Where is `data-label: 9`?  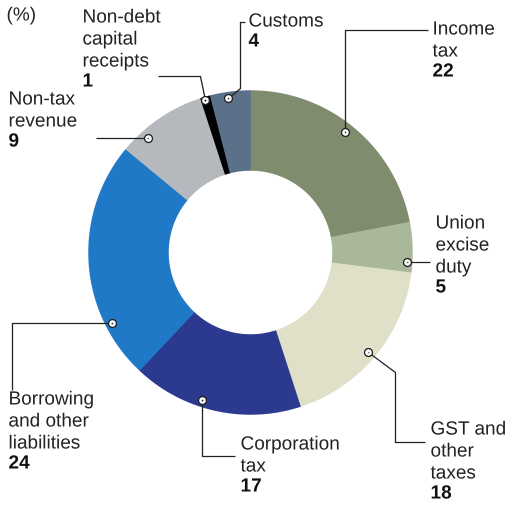 data-label: 9 is located at coordinates (14, 141).